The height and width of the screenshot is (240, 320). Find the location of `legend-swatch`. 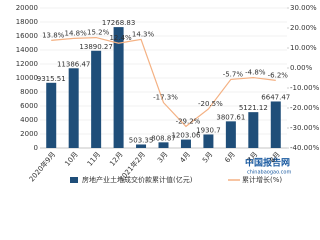

legend-swatch is located at coordinates (74, 180).